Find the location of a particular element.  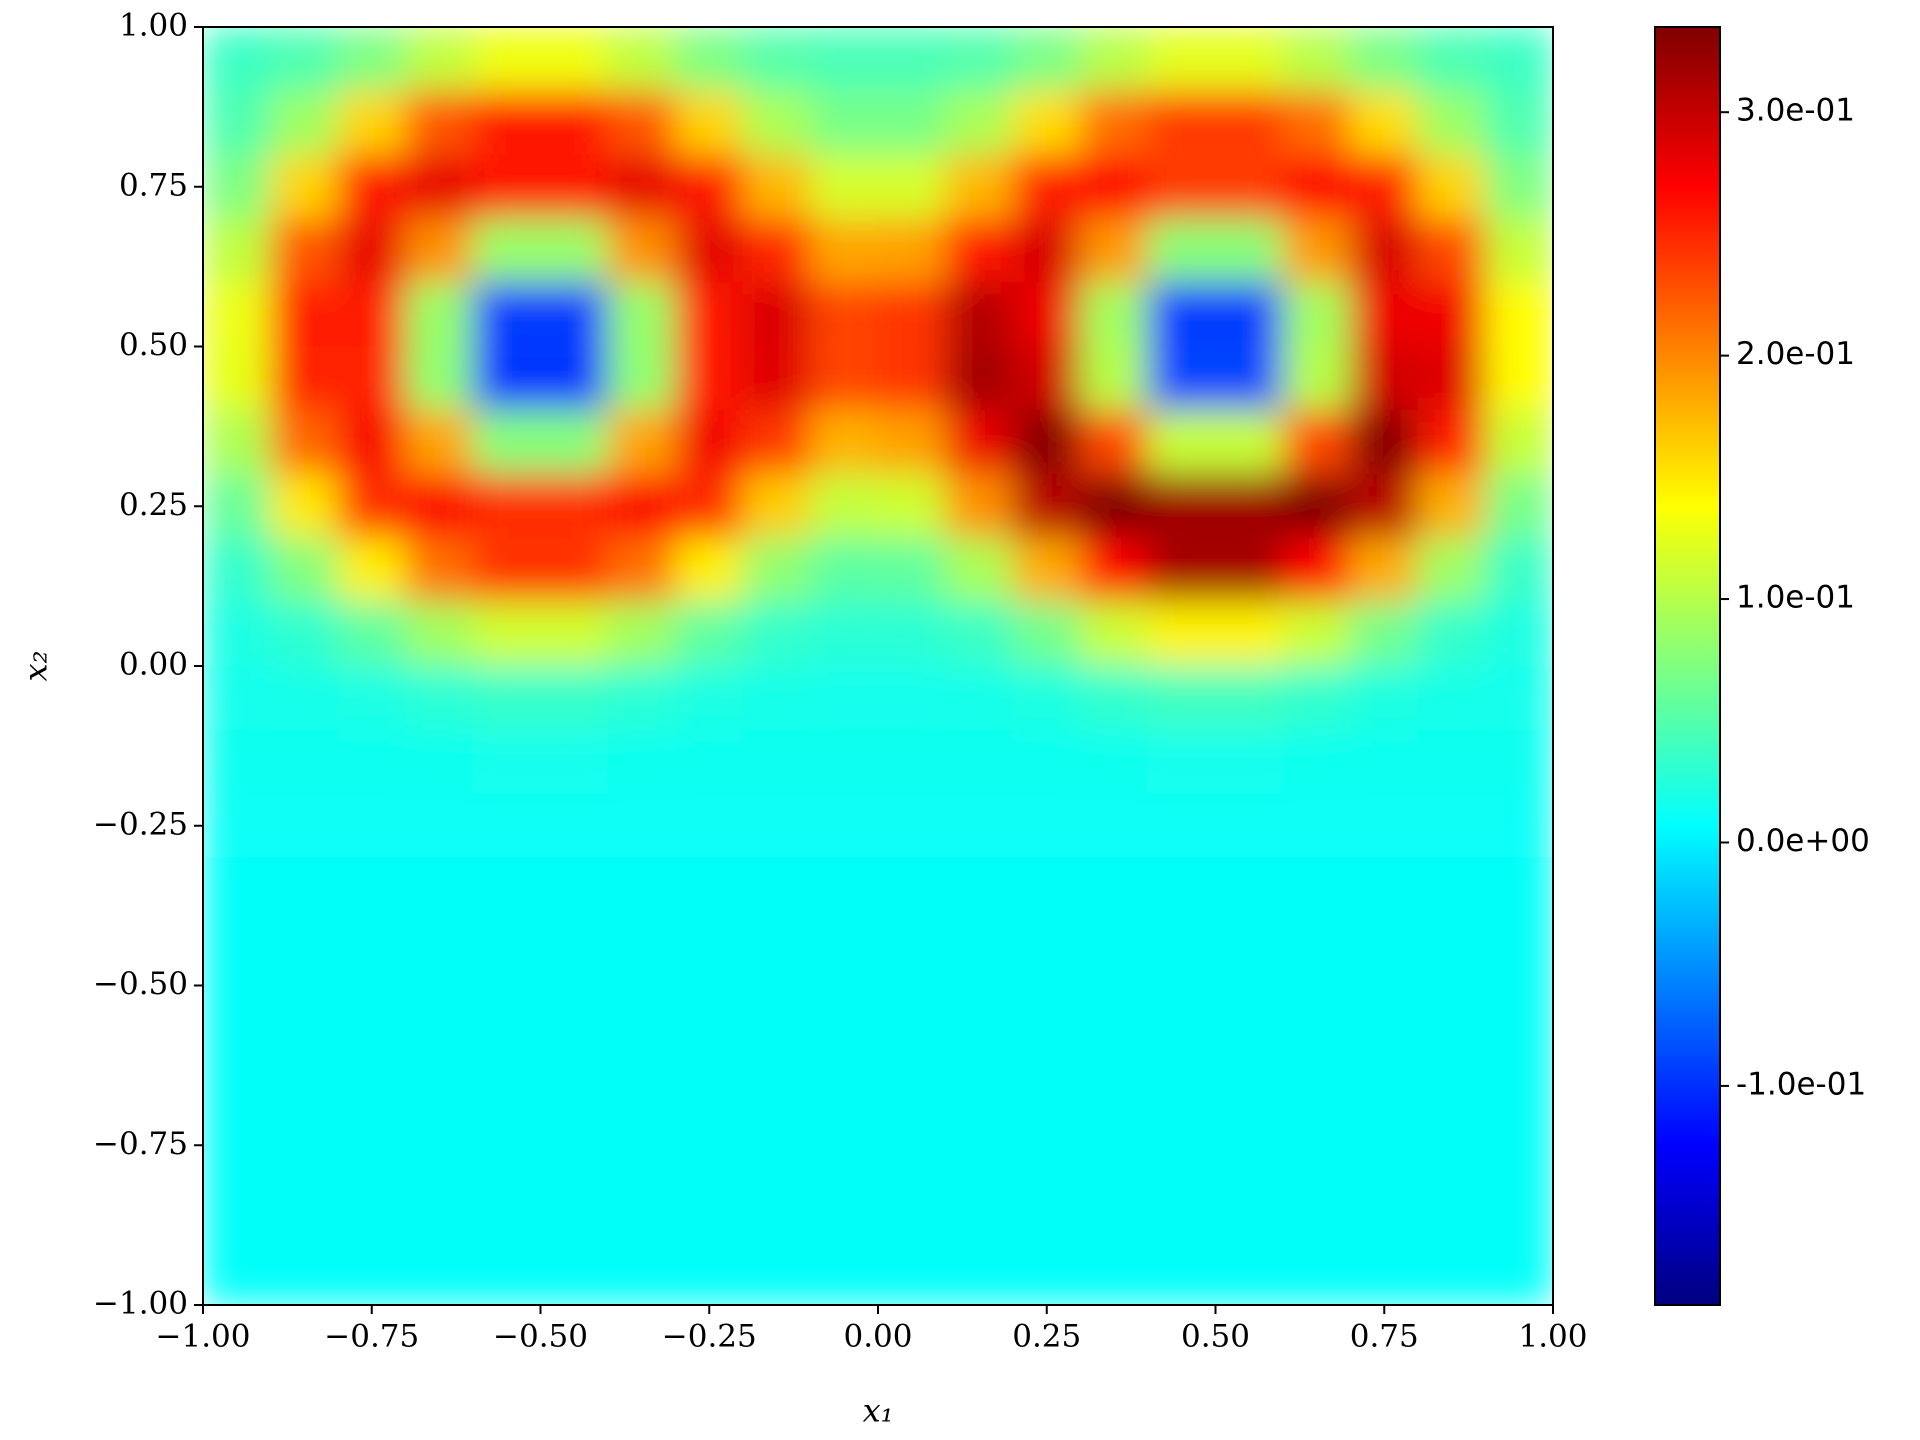

colorbar is located at coordinates (1687, 666).